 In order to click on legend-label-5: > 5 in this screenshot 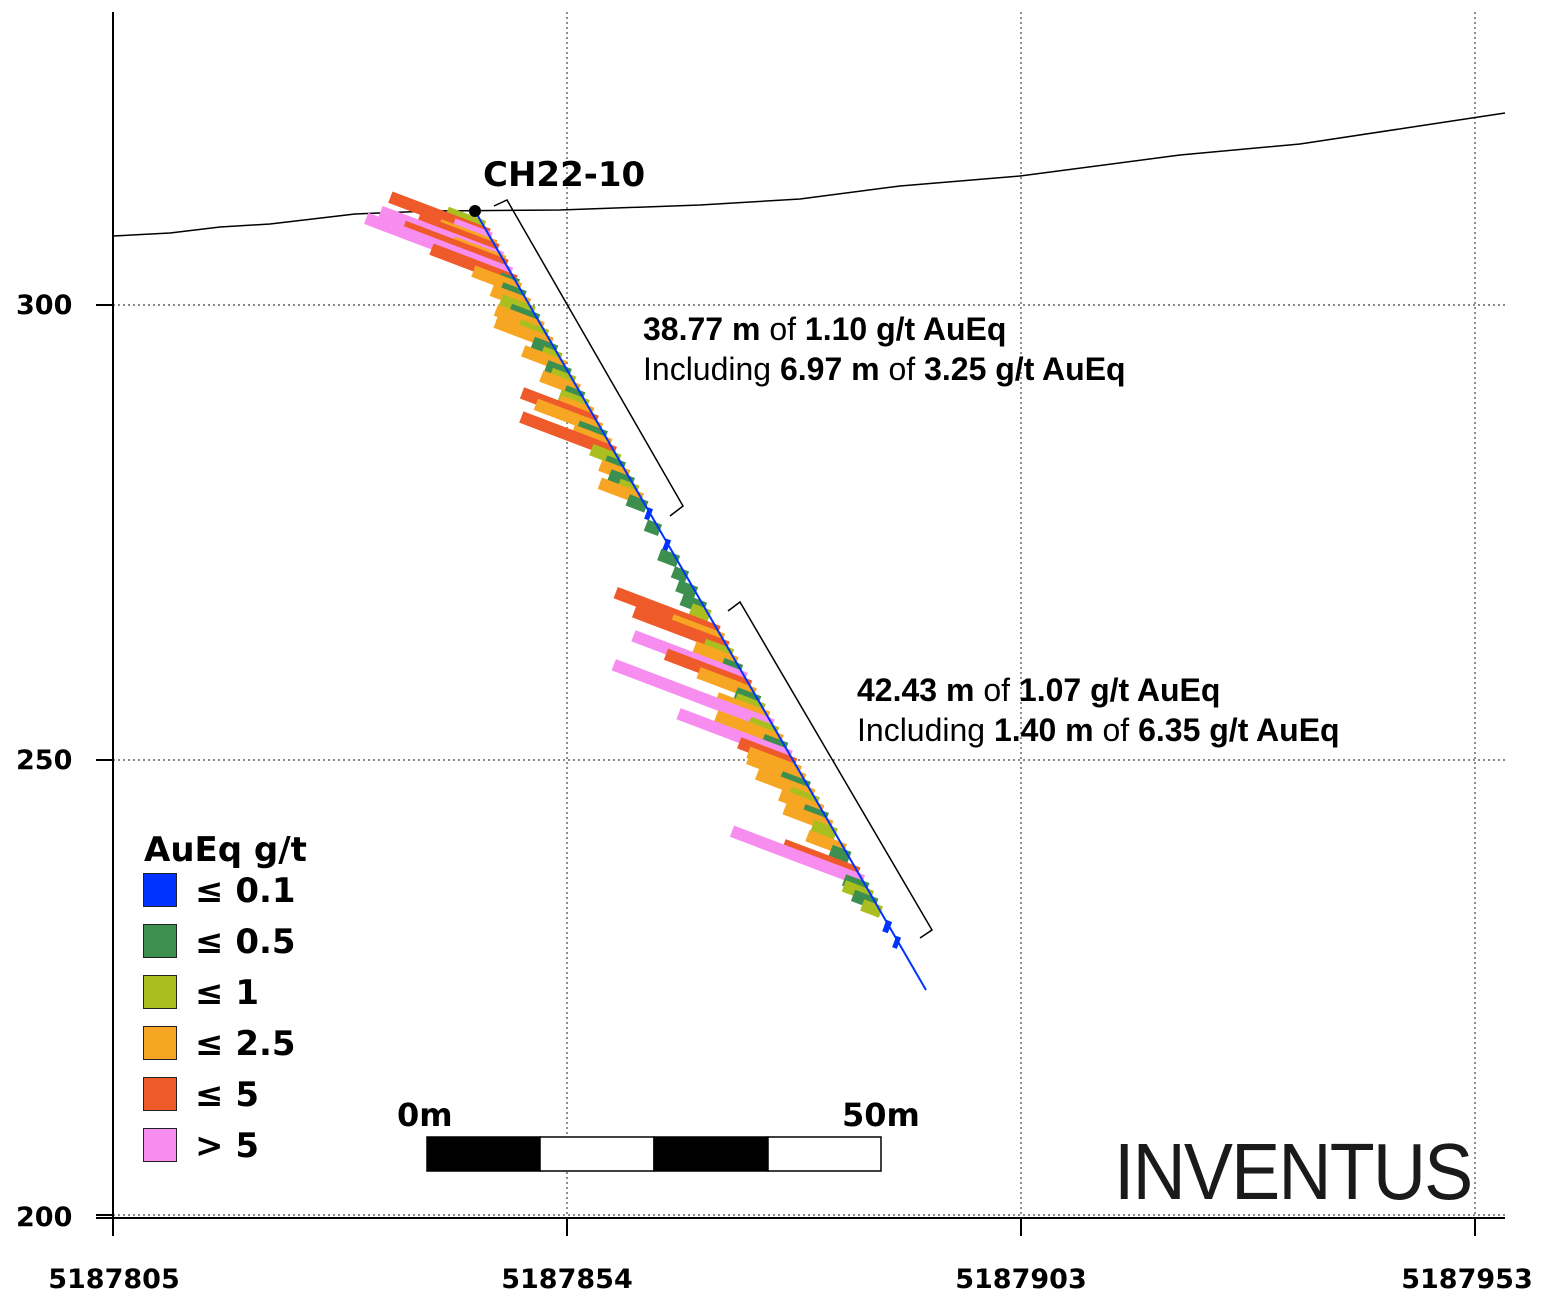, I will do `click(227, 1146)`.